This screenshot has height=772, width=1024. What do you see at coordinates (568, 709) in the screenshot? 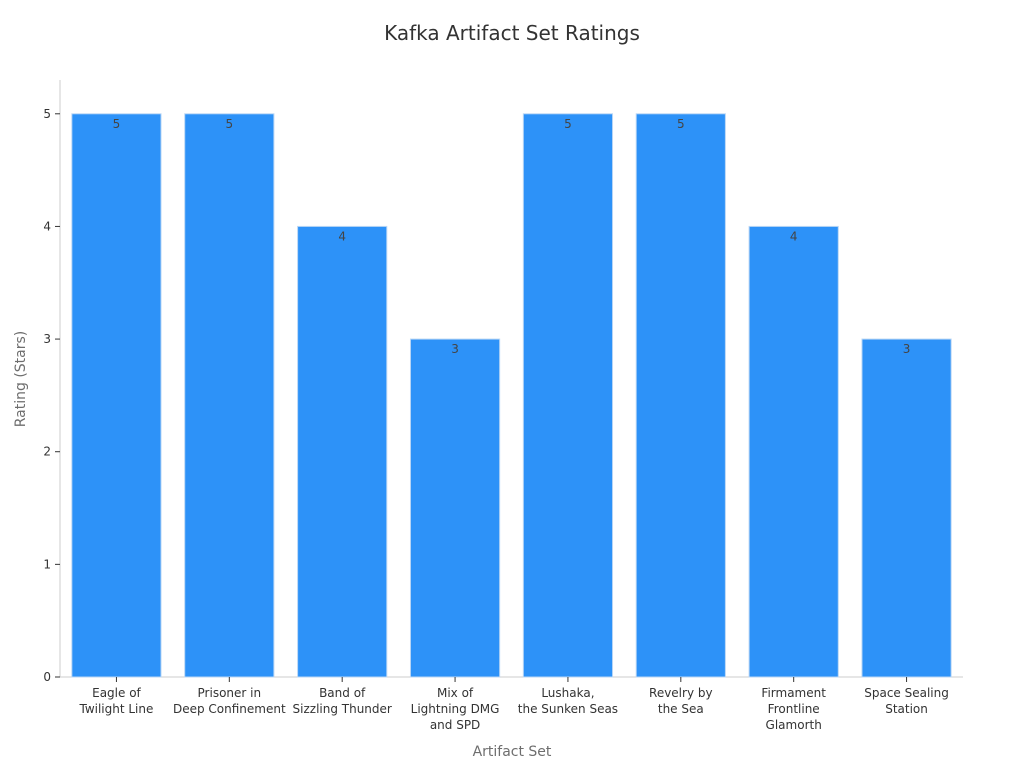
I see `x-tick-label-line: the Sunken Seas` at bounding box center [568, 709].